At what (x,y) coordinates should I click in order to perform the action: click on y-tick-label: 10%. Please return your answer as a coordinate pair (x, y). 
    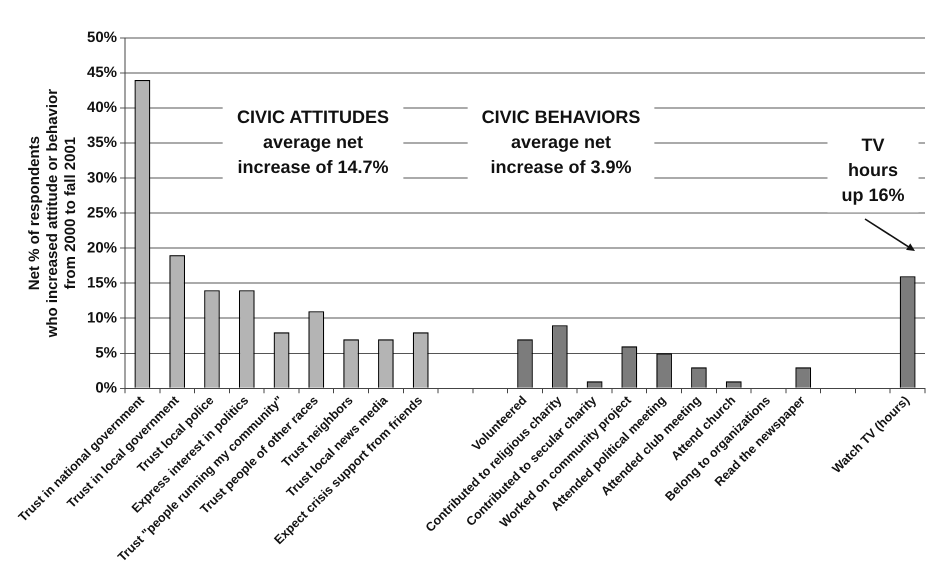
    Looking at the image, I should click on (102, 317).